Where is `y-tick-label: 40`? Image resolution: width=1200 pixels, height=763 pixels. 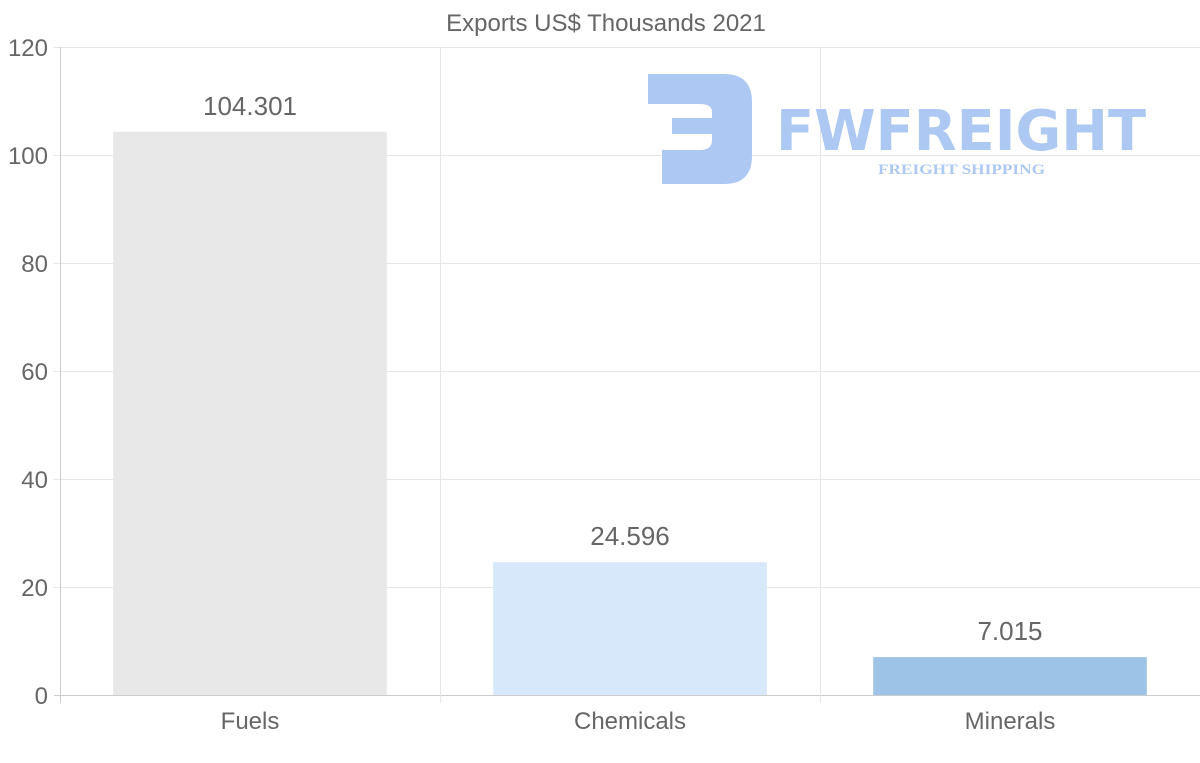
y-tick-label: 40 is located at coordinates (34, 480).